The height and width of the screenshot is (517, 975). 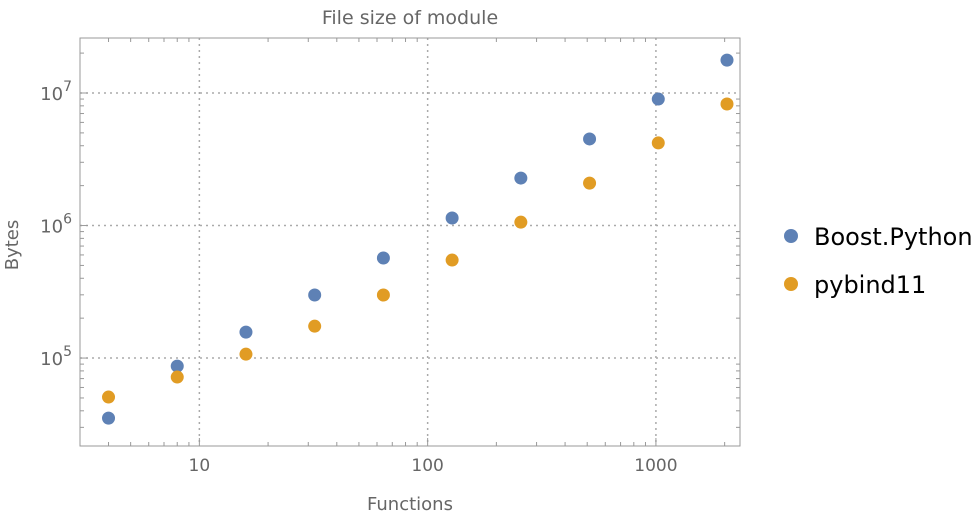 What do you see at coordinates (200, 466) in the screenshot?
I see `x-tick-label: 10` at bounding box center [200, 466].